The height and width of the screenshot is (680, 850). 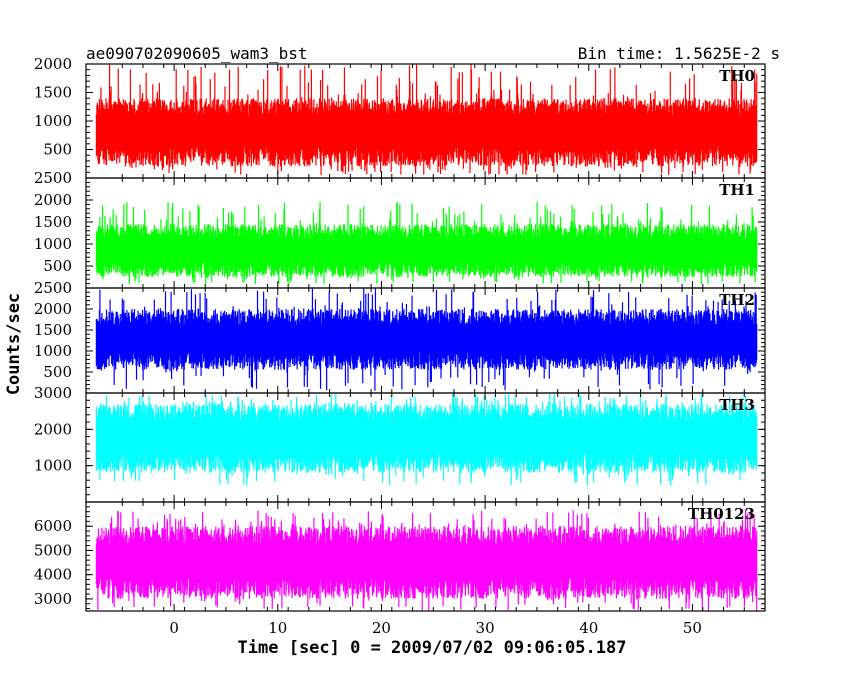 What do you see at coordinates (721, 514) in the screenshot?
I see `panel-label: TH0123` at bounding box center [721, 514].